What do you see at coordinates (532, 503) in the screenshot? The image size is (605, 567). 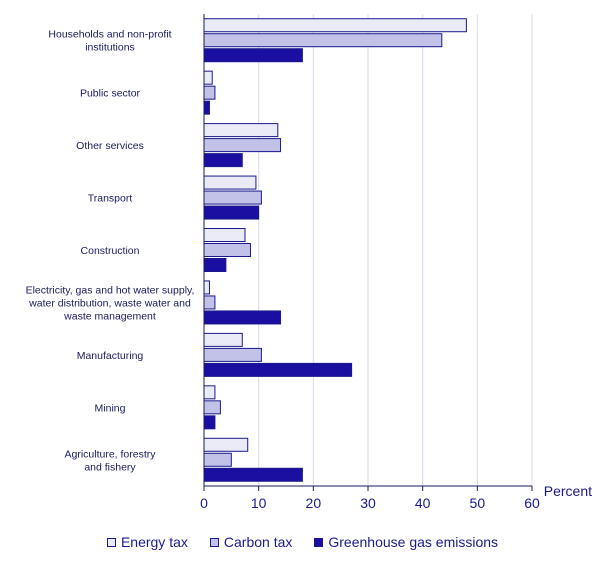 I see `x-tick-label-60: 60` at bounding box center [532, 503].